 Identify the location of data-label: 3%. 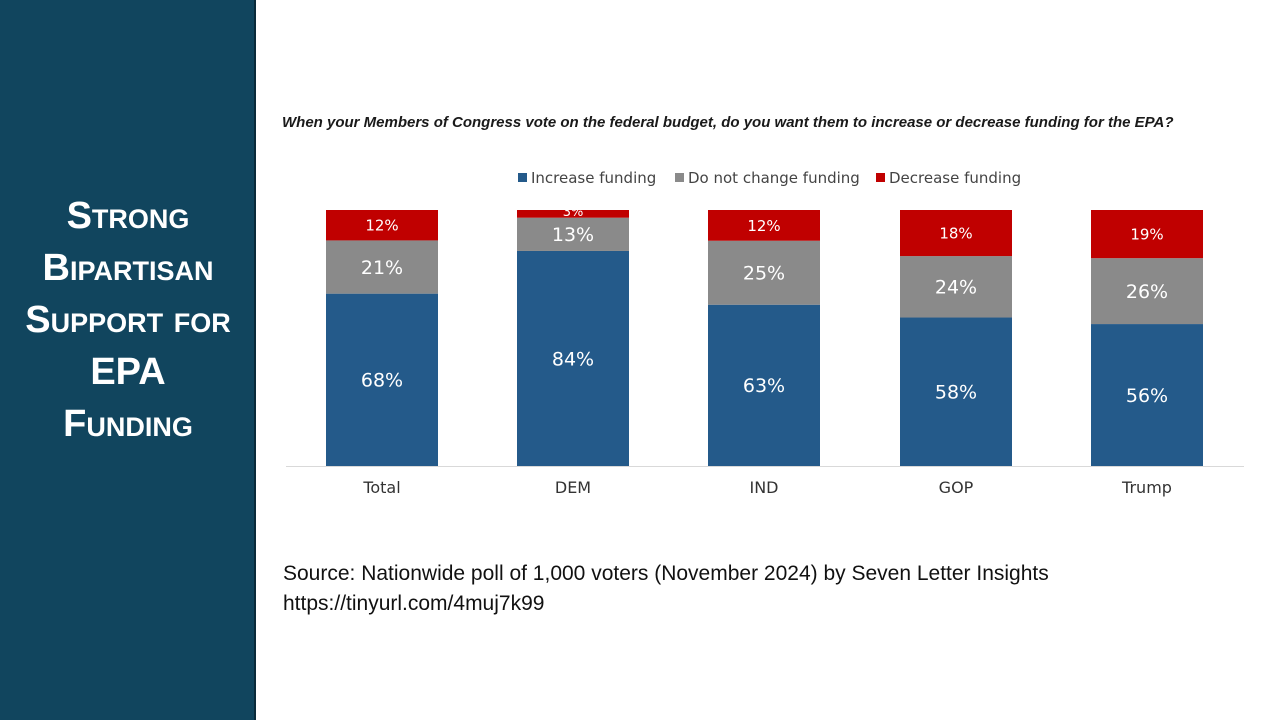
(573, 212).